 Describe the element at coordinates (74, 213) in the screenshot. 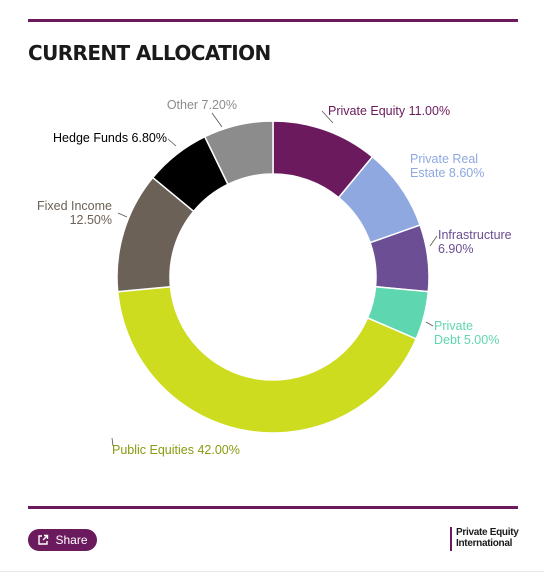

I see `slice-label: Fixed Income 12.50%` at that location.